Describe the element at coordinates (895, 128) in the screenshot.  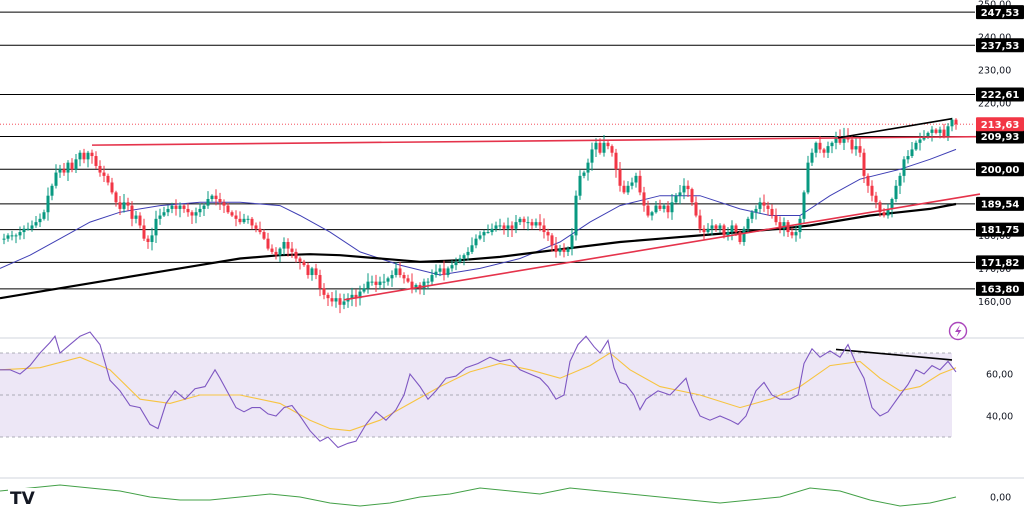
I see `black-trendline` at that location.